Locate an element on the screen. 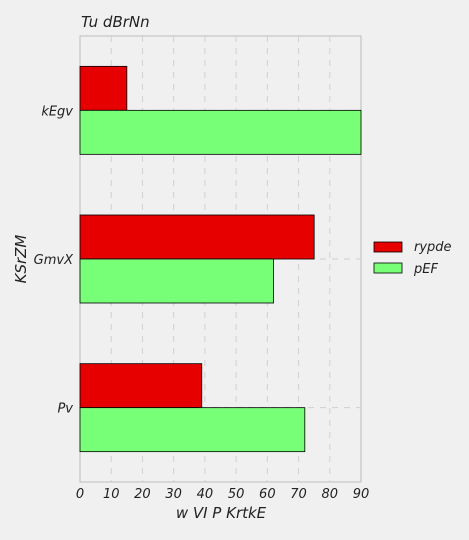 The image size is (469, 540). x-axis-ticks: 0 10 20 30 40 50 60 70 80 90 is located at coordinates (222, 494).